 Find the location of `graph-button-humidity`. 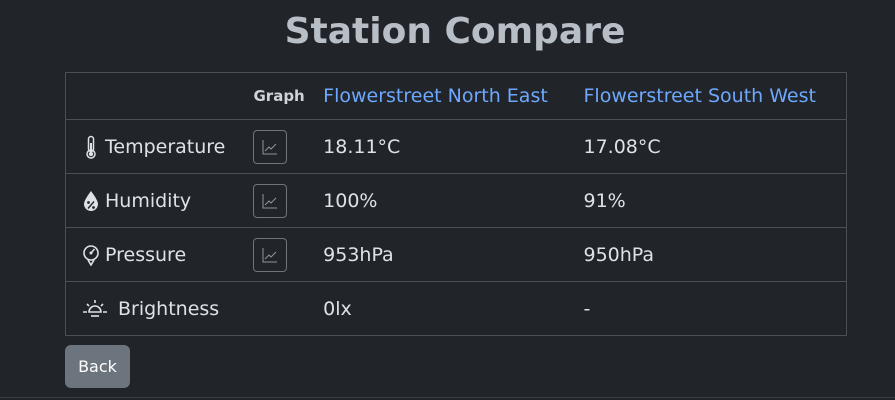

graph-button-humidity is located at coordinates (270, 200).